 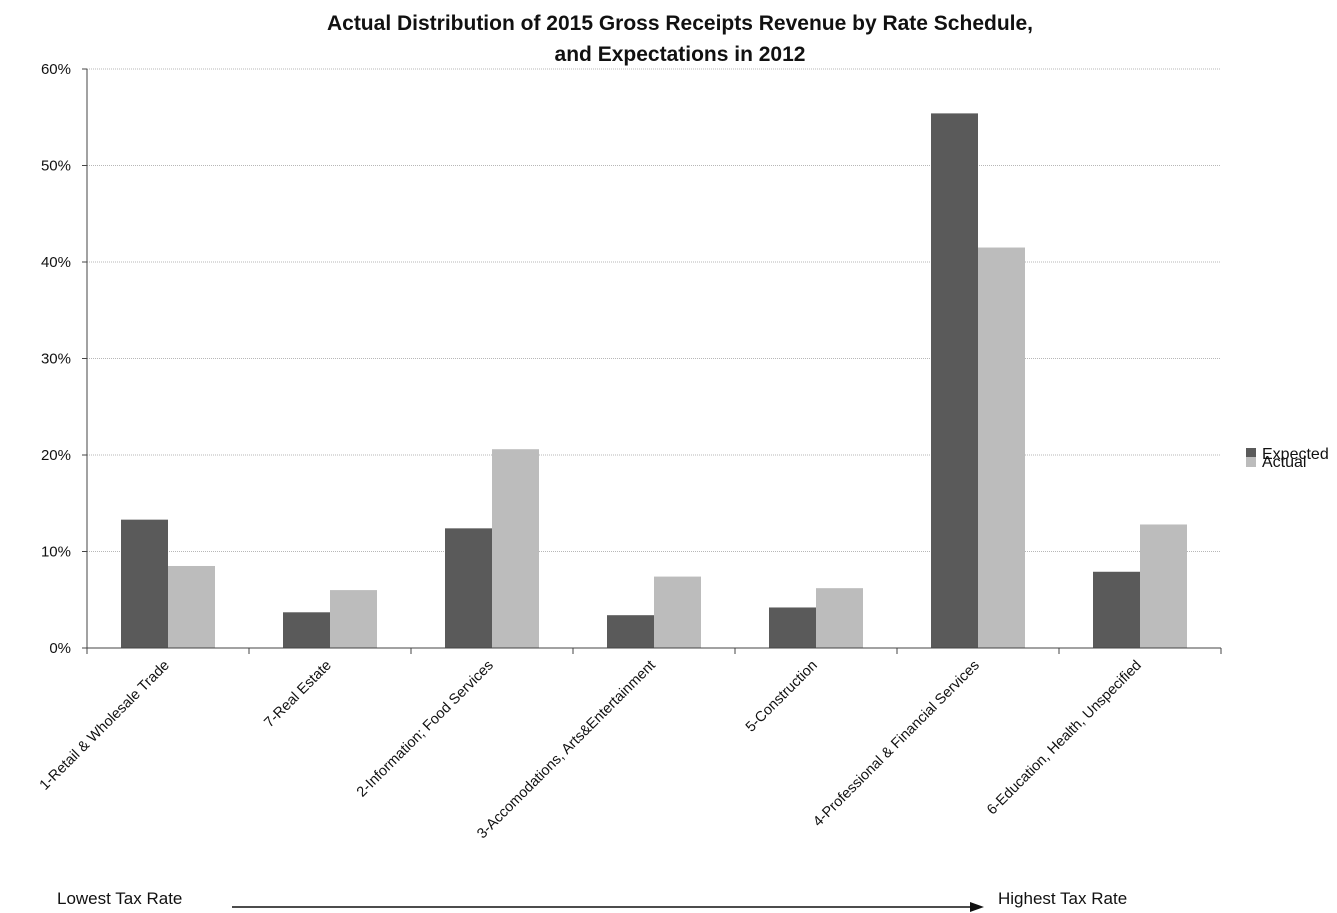 I want to click on legend-swatch-actual, so click(x=1251, y=462).